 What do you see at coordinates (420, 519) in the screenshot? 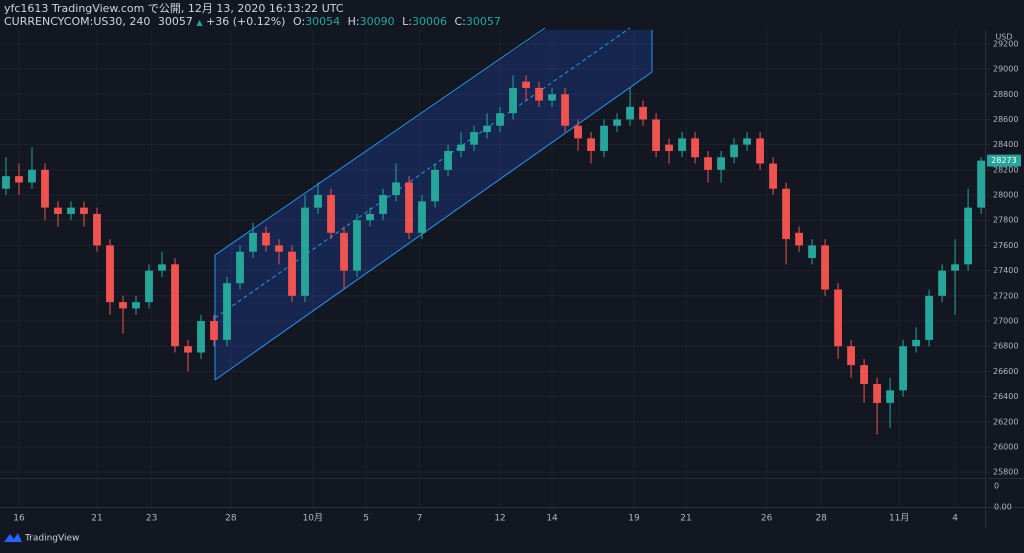
I see `x-tick-label: 7` at bounding box center [420, 519].